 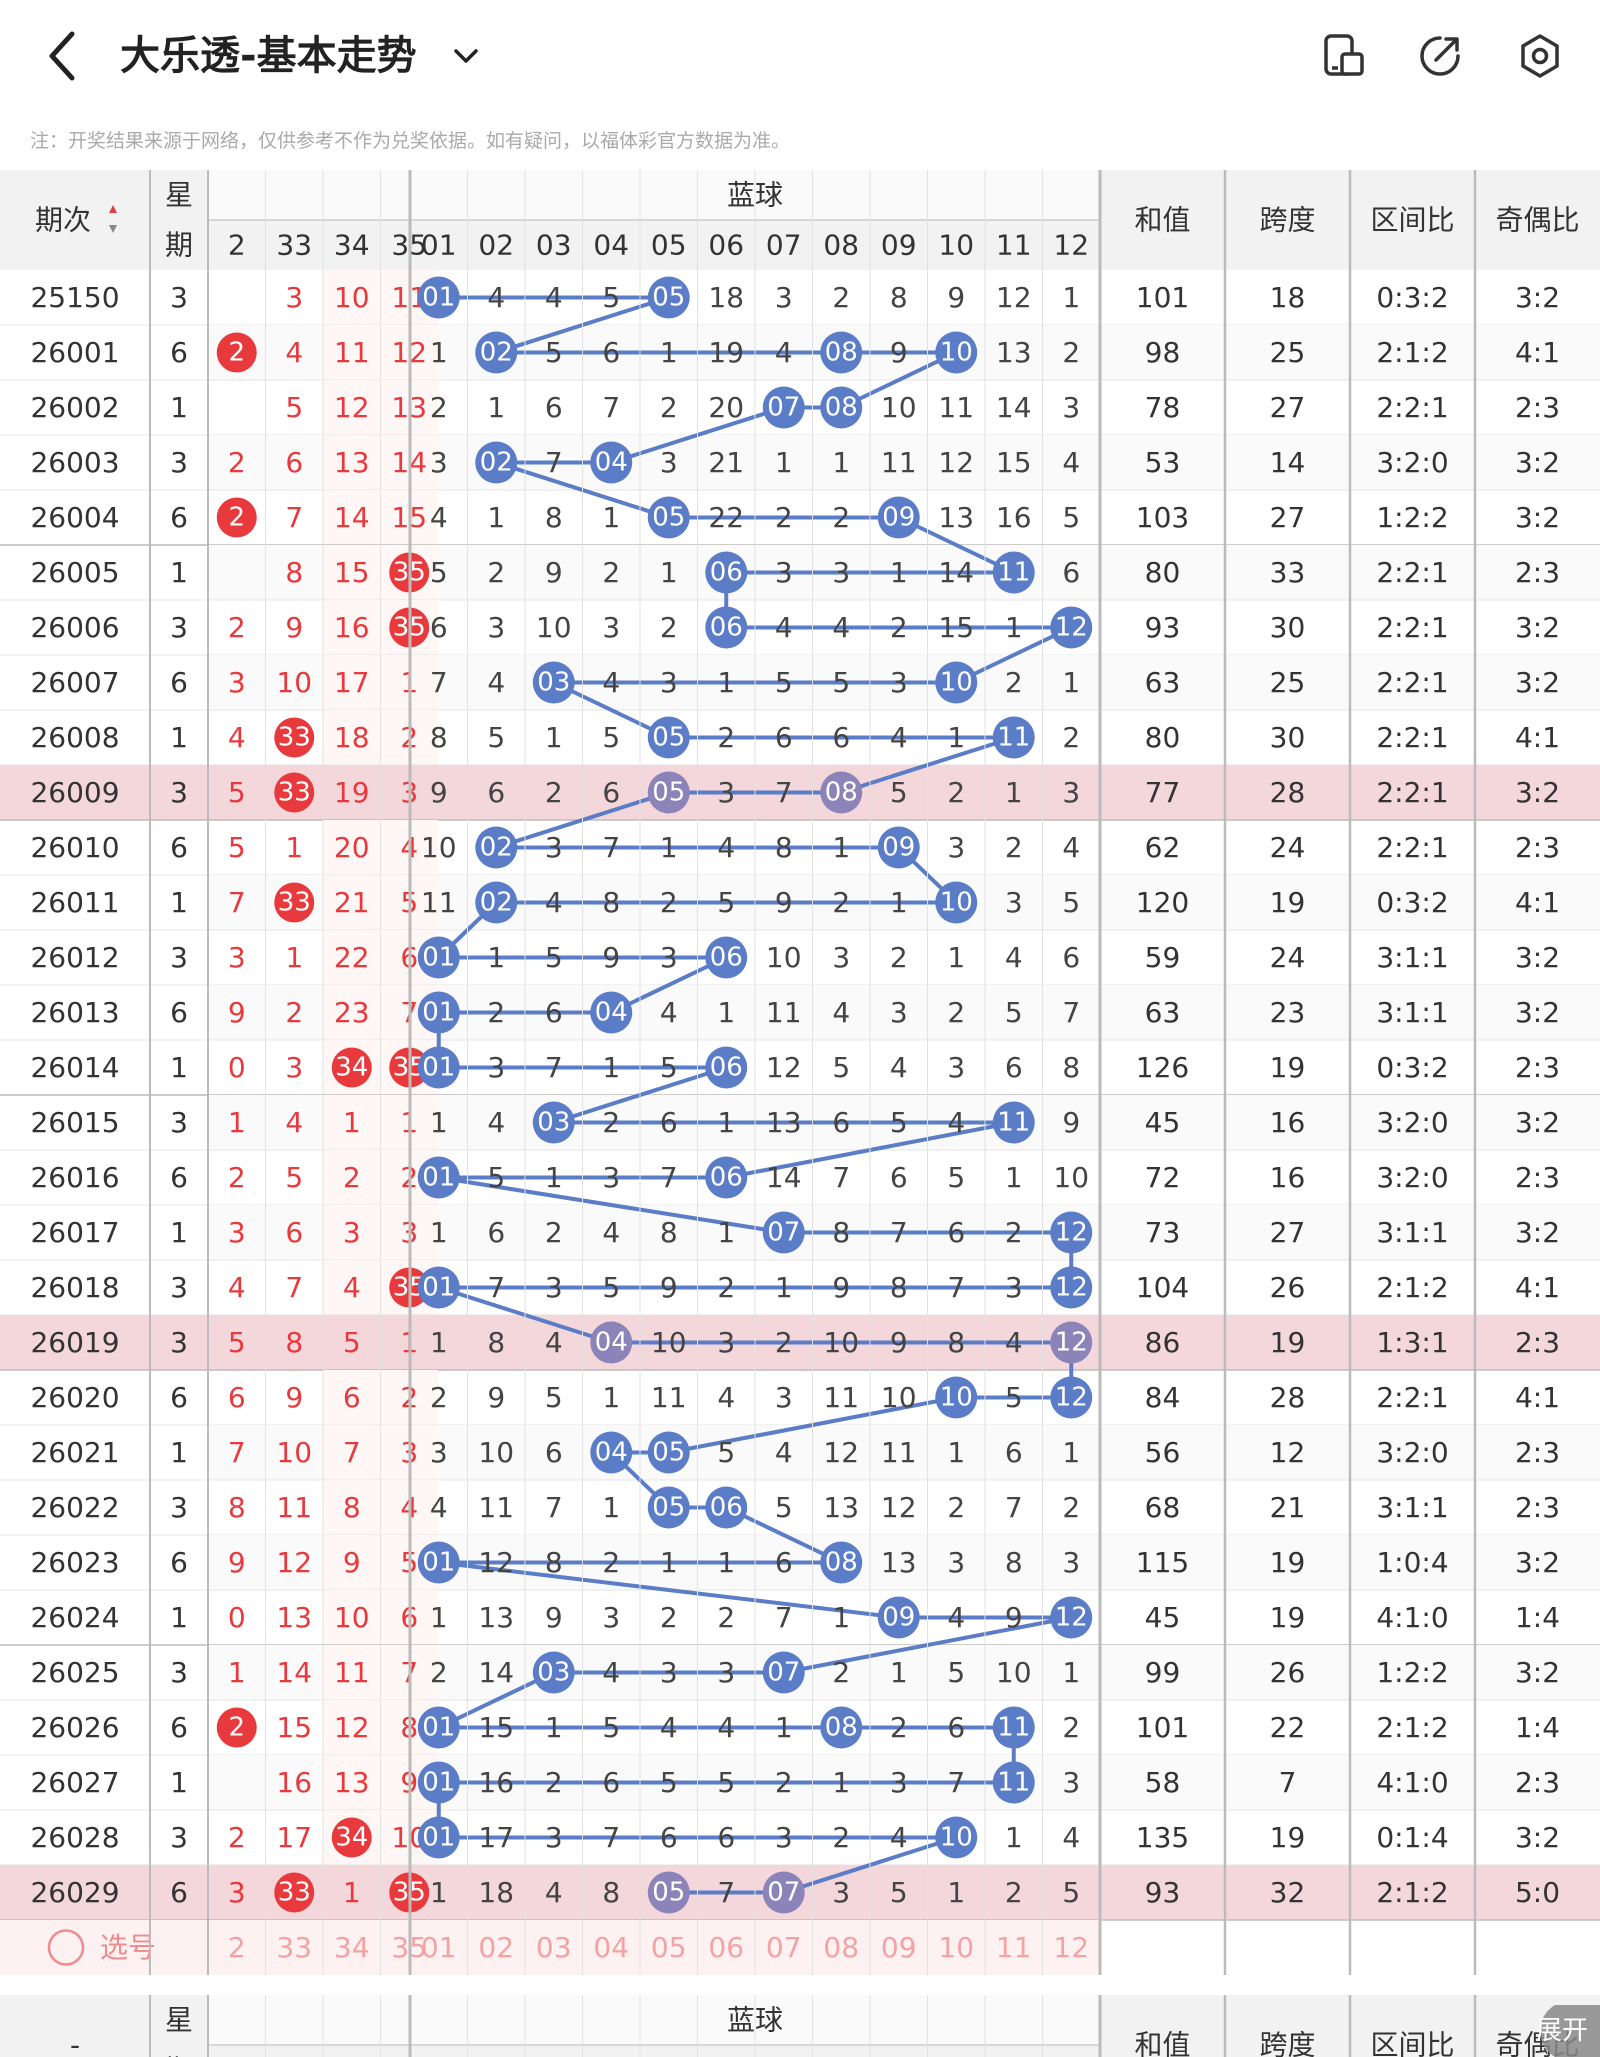 I want to click on sum-cell: 120, so click(x=1162, y=902).